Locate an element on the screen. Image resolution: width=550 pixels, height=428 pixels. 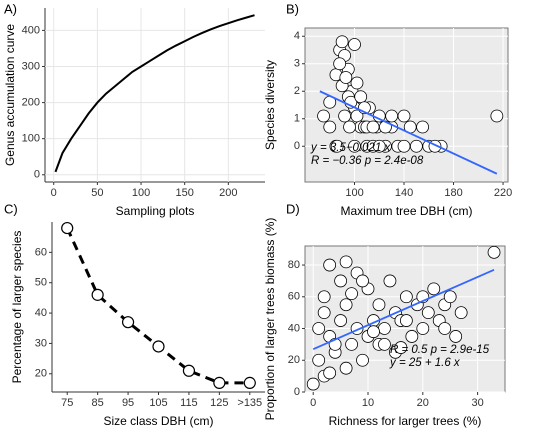
x-tick-label: 180 is located at coordinates (453, 193).